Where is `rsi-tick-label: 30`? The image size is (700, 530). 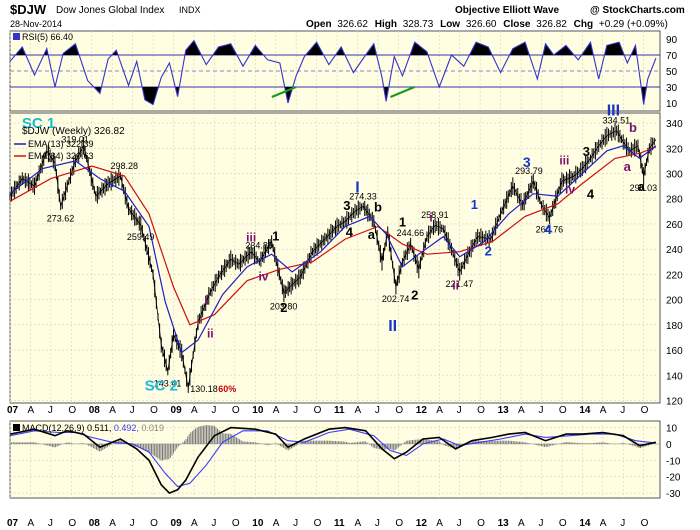
rsi-tick-label: 30 is located at coordinates (672, 88).